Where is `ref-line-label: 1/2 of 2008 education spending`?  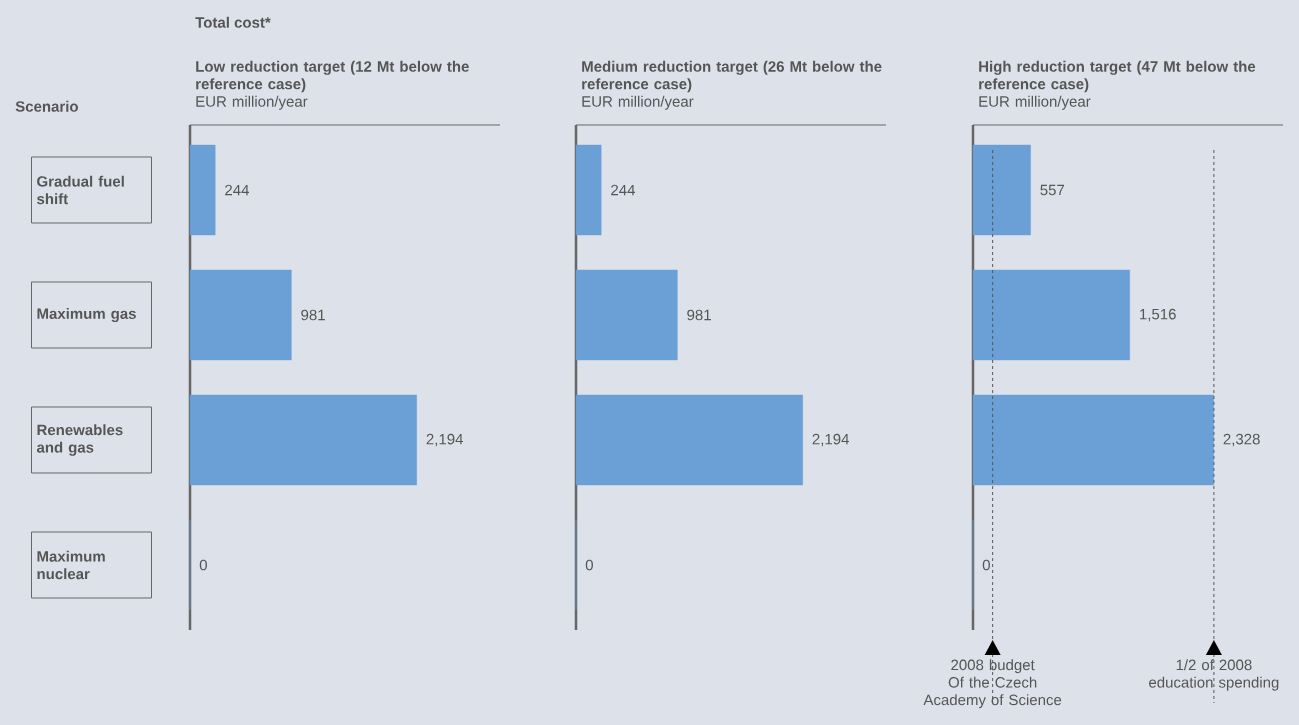
ref-line-label: 1/2 of 2008 education spending is located at coordinates (1214, 675).